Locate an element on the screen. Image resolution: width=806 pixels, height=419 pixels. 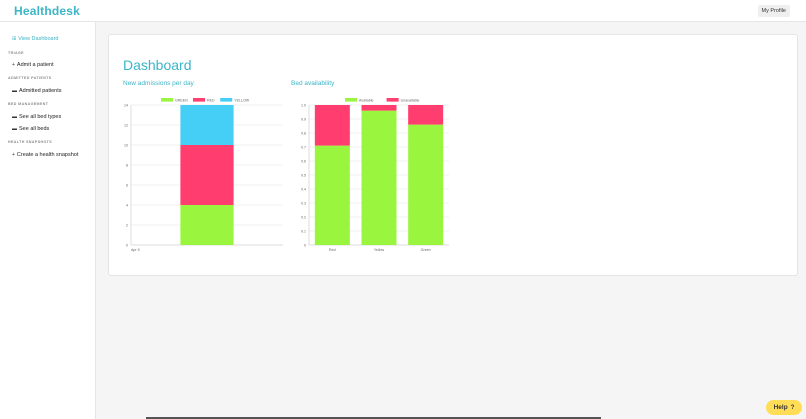
sidebar-item-admit-patient: + Admit a patient is located at coordinates (33, 65).